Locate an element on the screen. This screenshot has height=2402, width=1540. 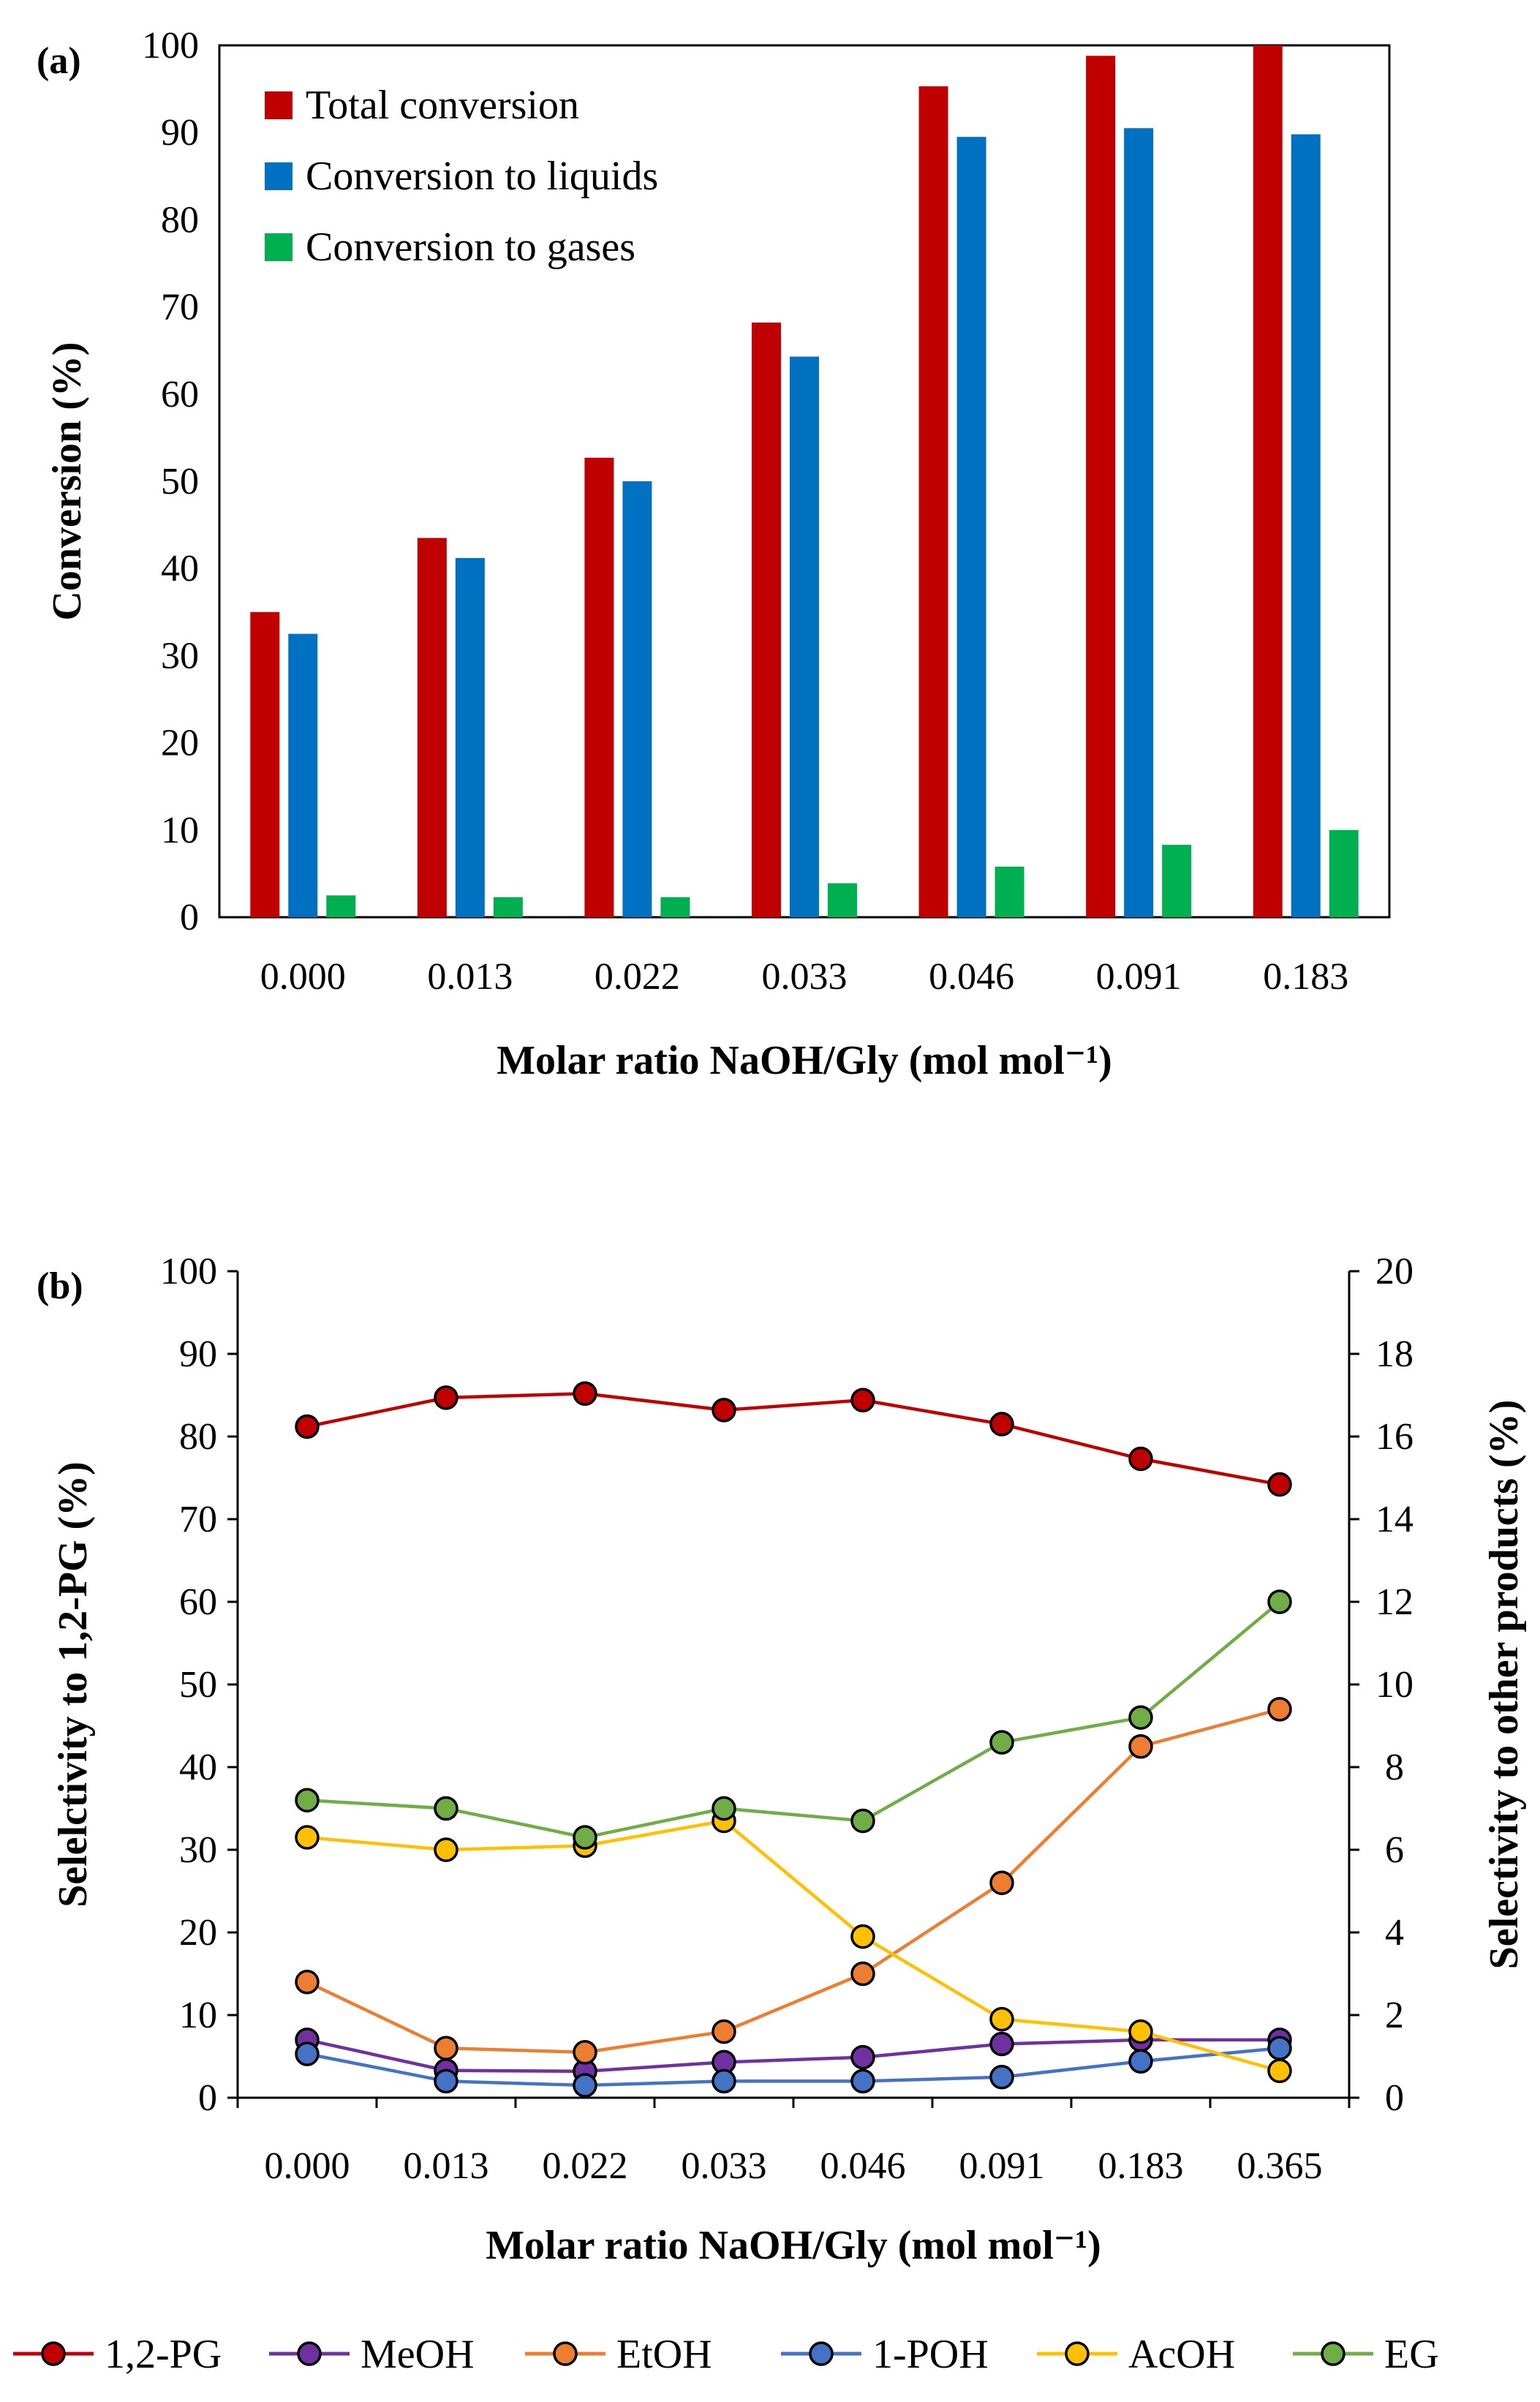
legend-label-eg: EG is located at coordinates (1411, 2354).